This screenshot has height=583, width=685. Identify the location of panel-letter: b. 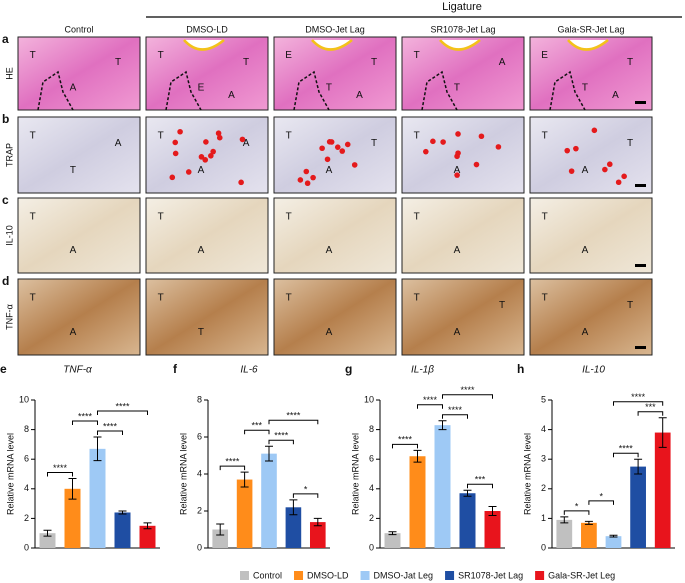
(5, 119).